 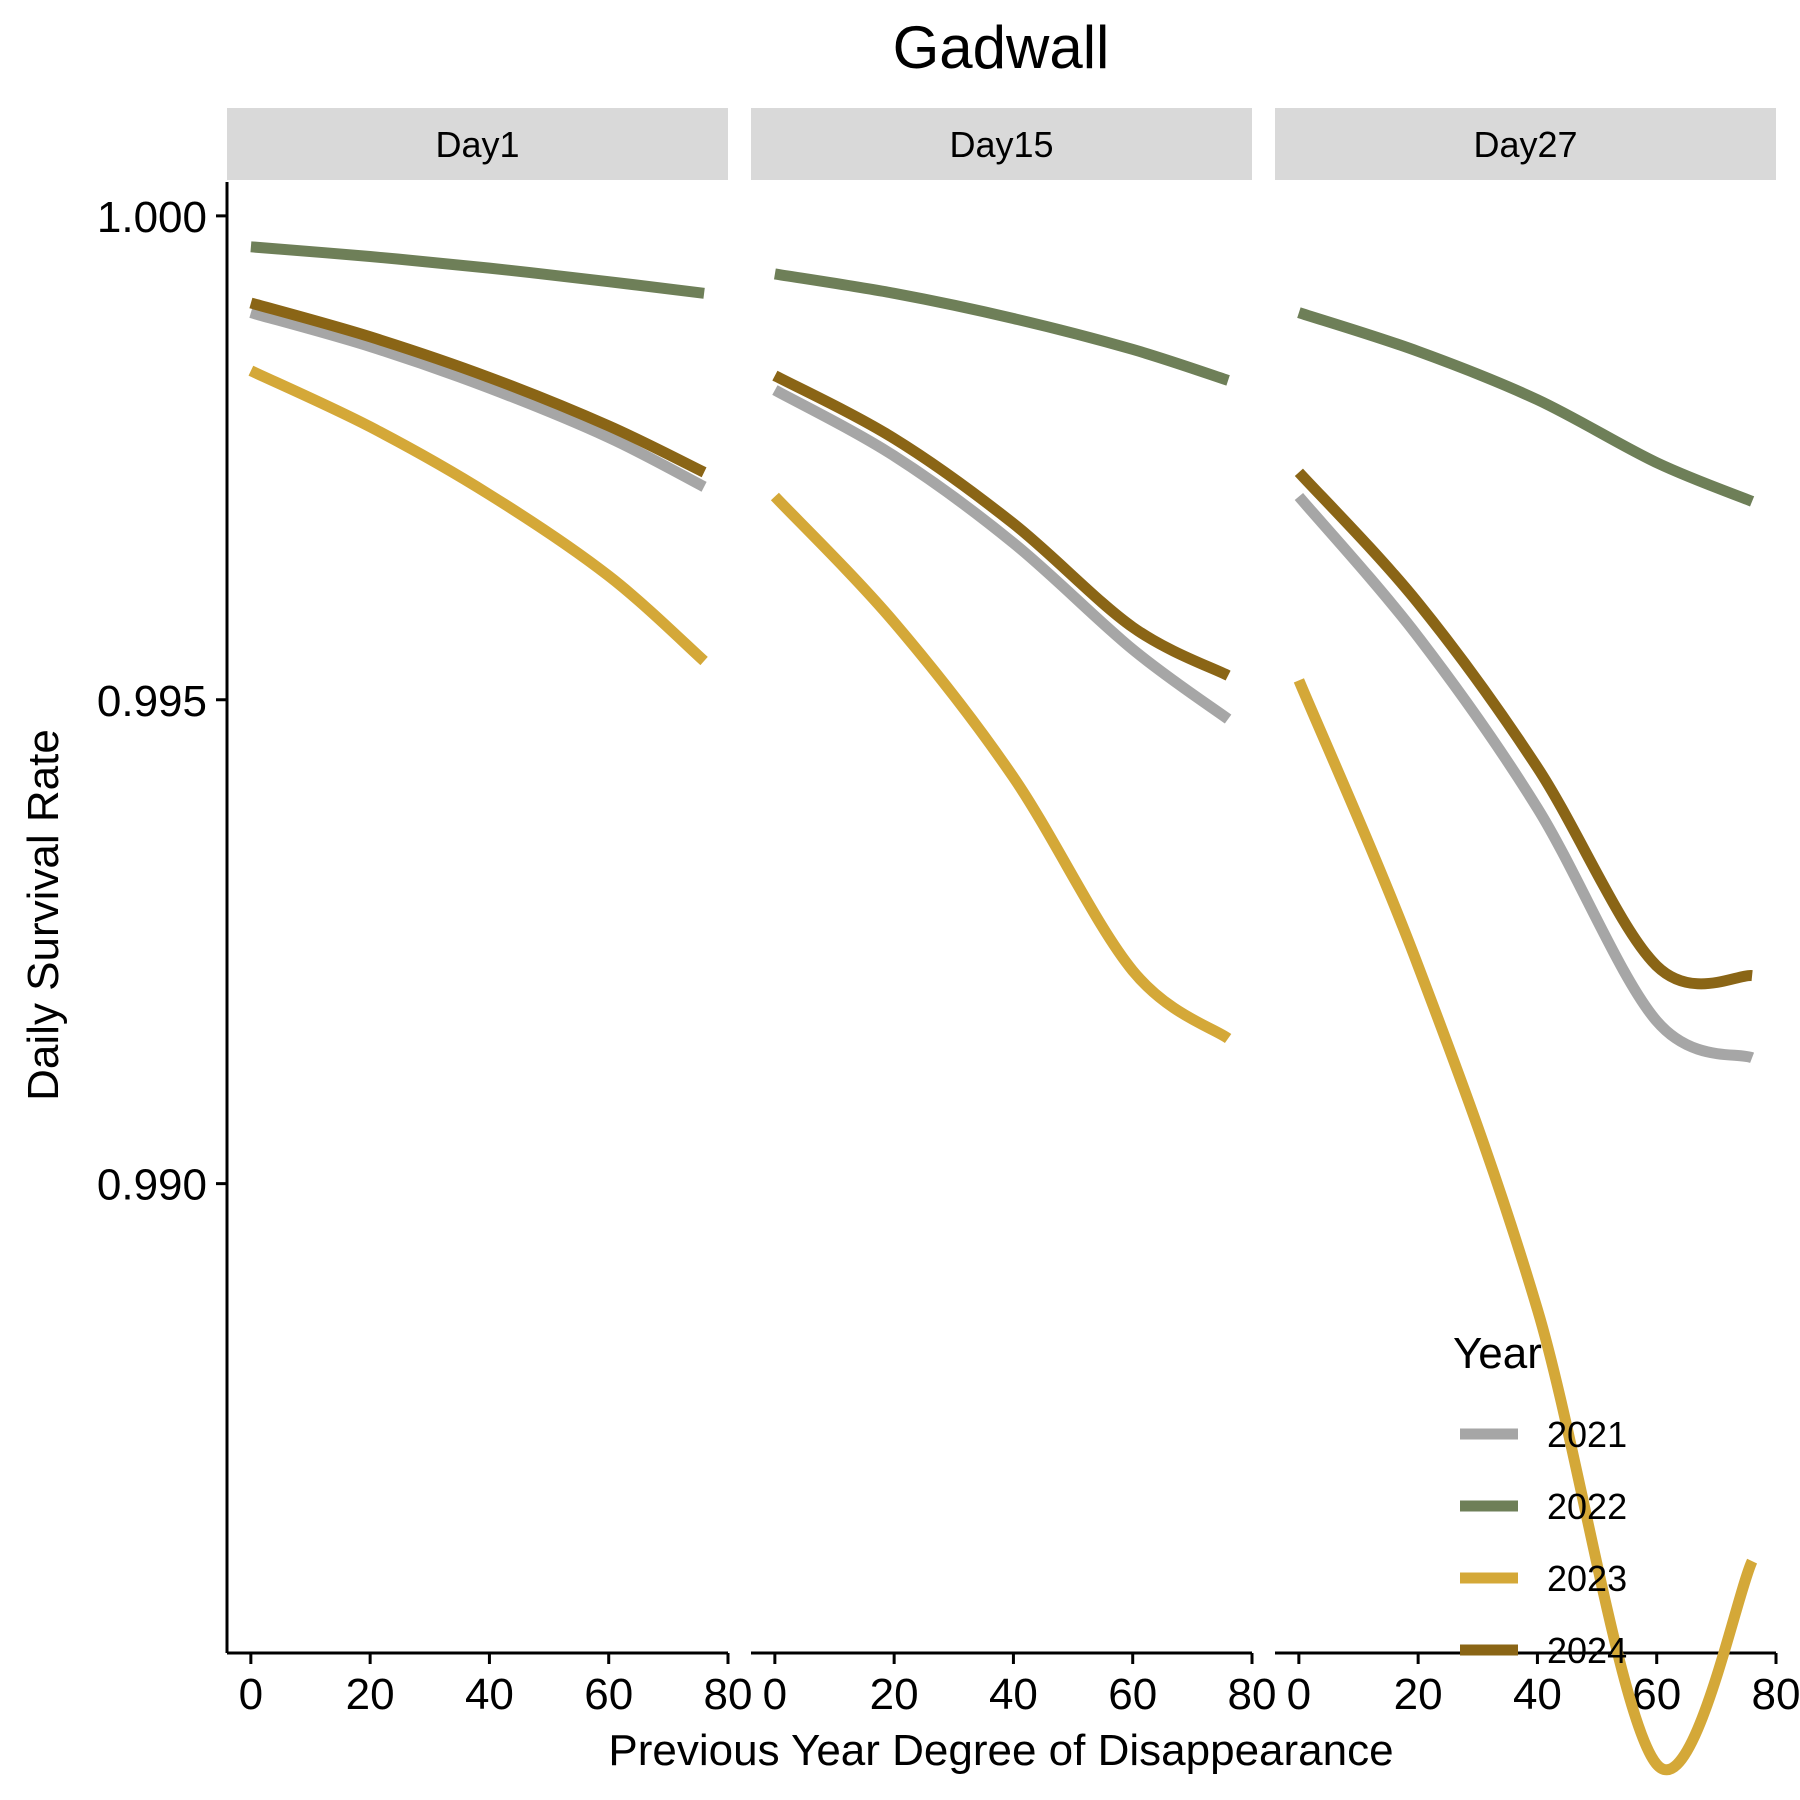 What do you see at coordinates (1000, 1750) in the screenshot?
I see `x-axis-label: Previous Year Degree of Disappearance` at bounding box center [1000, 1750].